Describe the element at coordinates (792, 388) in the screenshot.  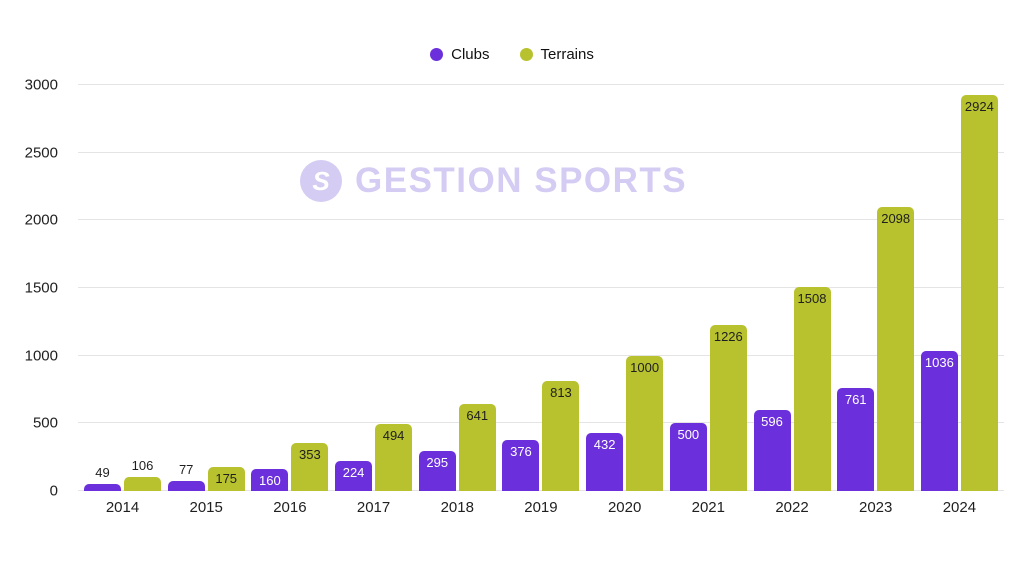
I see `bar-group-2022: 596 1508` at that location.